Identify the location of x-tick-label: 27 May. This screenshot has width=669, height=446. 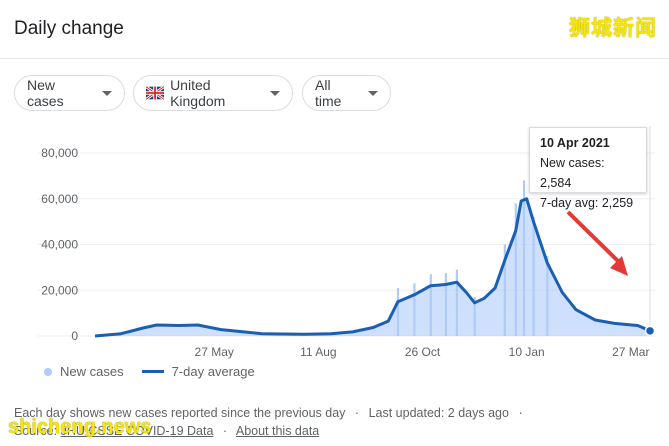
(214, 352).